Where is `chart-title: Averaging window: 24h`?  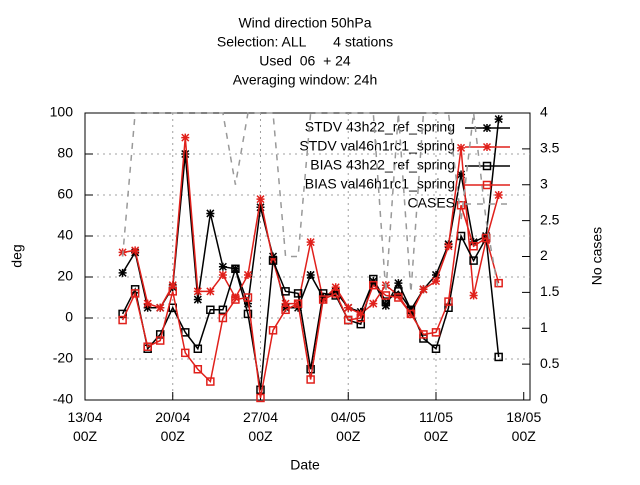 chart-title: Averaging window: 24h is located at coordinates (305, 80).